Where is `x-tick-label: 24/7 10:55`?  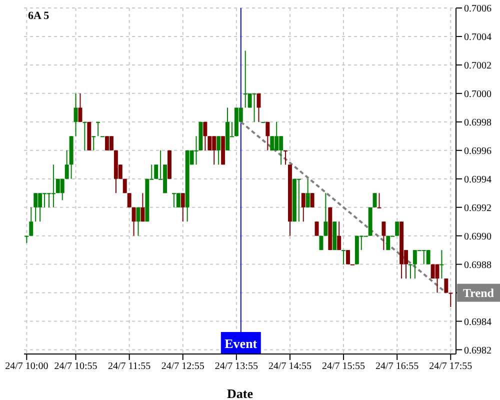 x-tick-label: 24/7 10:55 is located at coordinates (76, 366).